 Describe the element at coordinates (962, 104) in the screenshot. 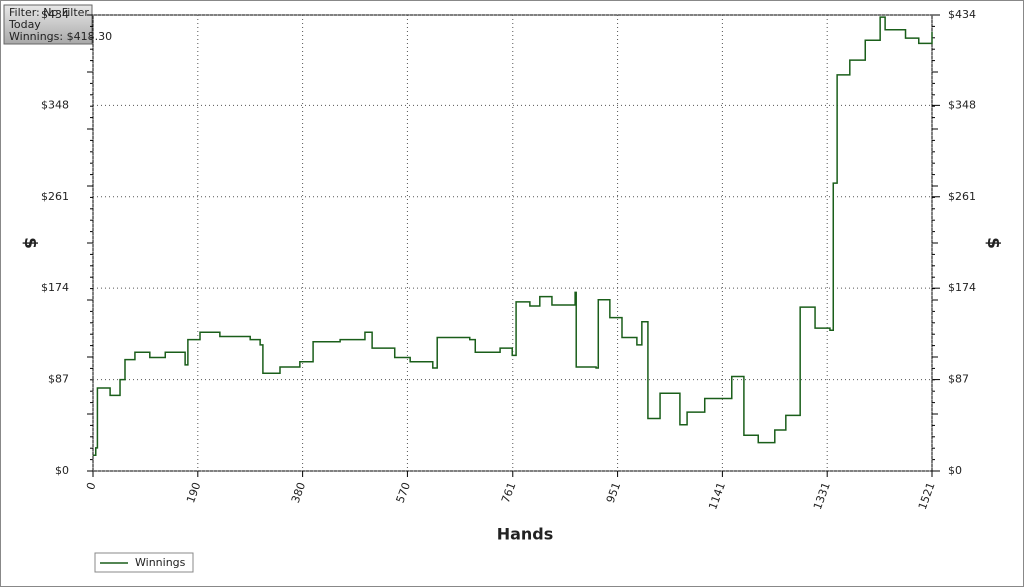

I see `y2-tick-label: $348` at that location.